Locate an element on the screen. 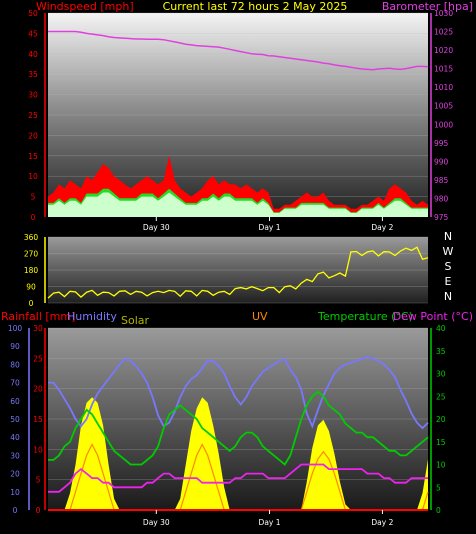 Image resolution: width=476 pixels, height=534 pixels. weather-x-tick-label: Day 2 is located at coordinates (382, 522).